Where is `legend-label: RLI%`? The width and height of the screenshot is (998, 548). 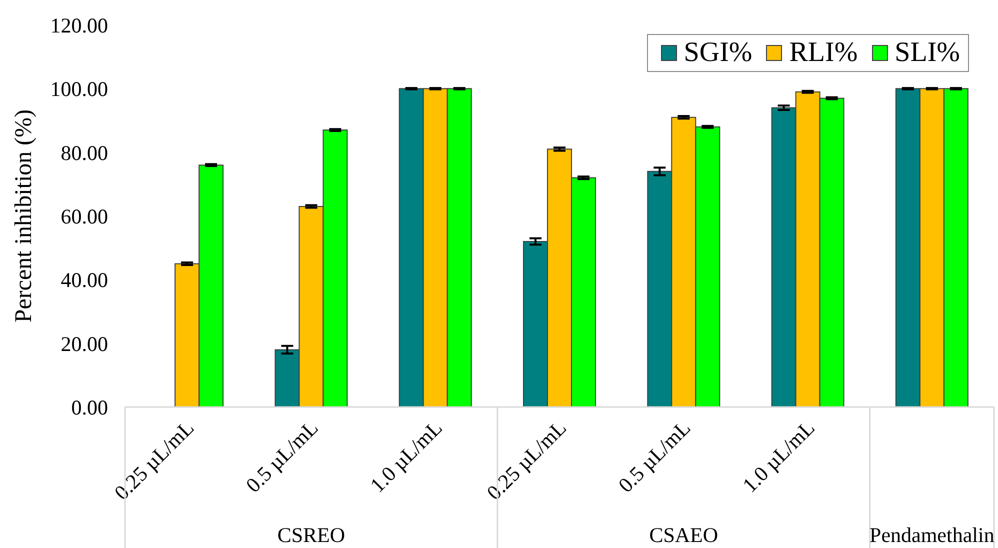 legend-label: RLI% is located at coordinates (823, 52).